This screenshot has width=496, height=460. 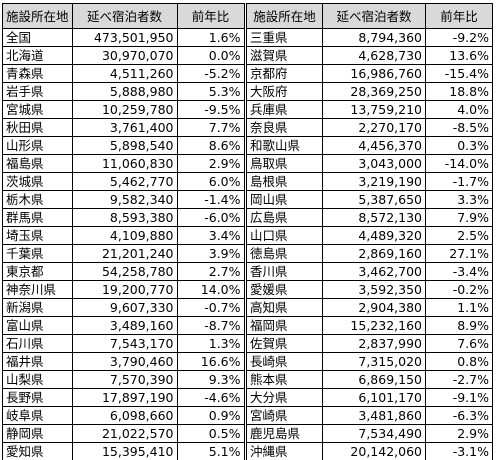 I want to click on row: 栃木県 9,582,340 -1.4%, so click(x=123, y=199).